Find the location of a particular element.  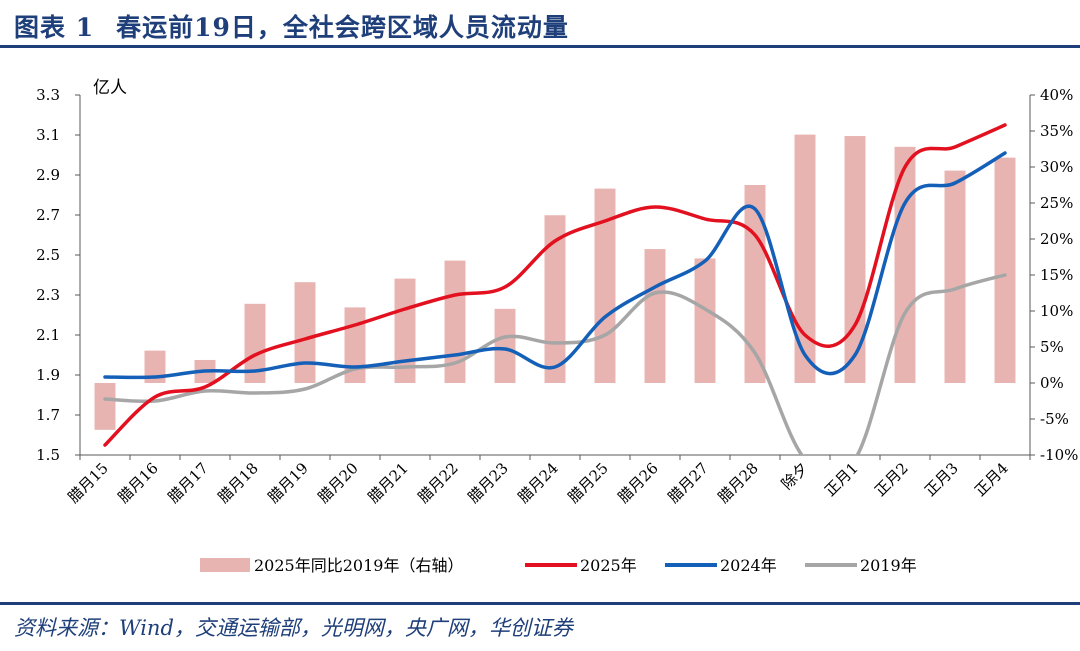

left-tick-label: 1.7 is located at coordinates (48, 415).